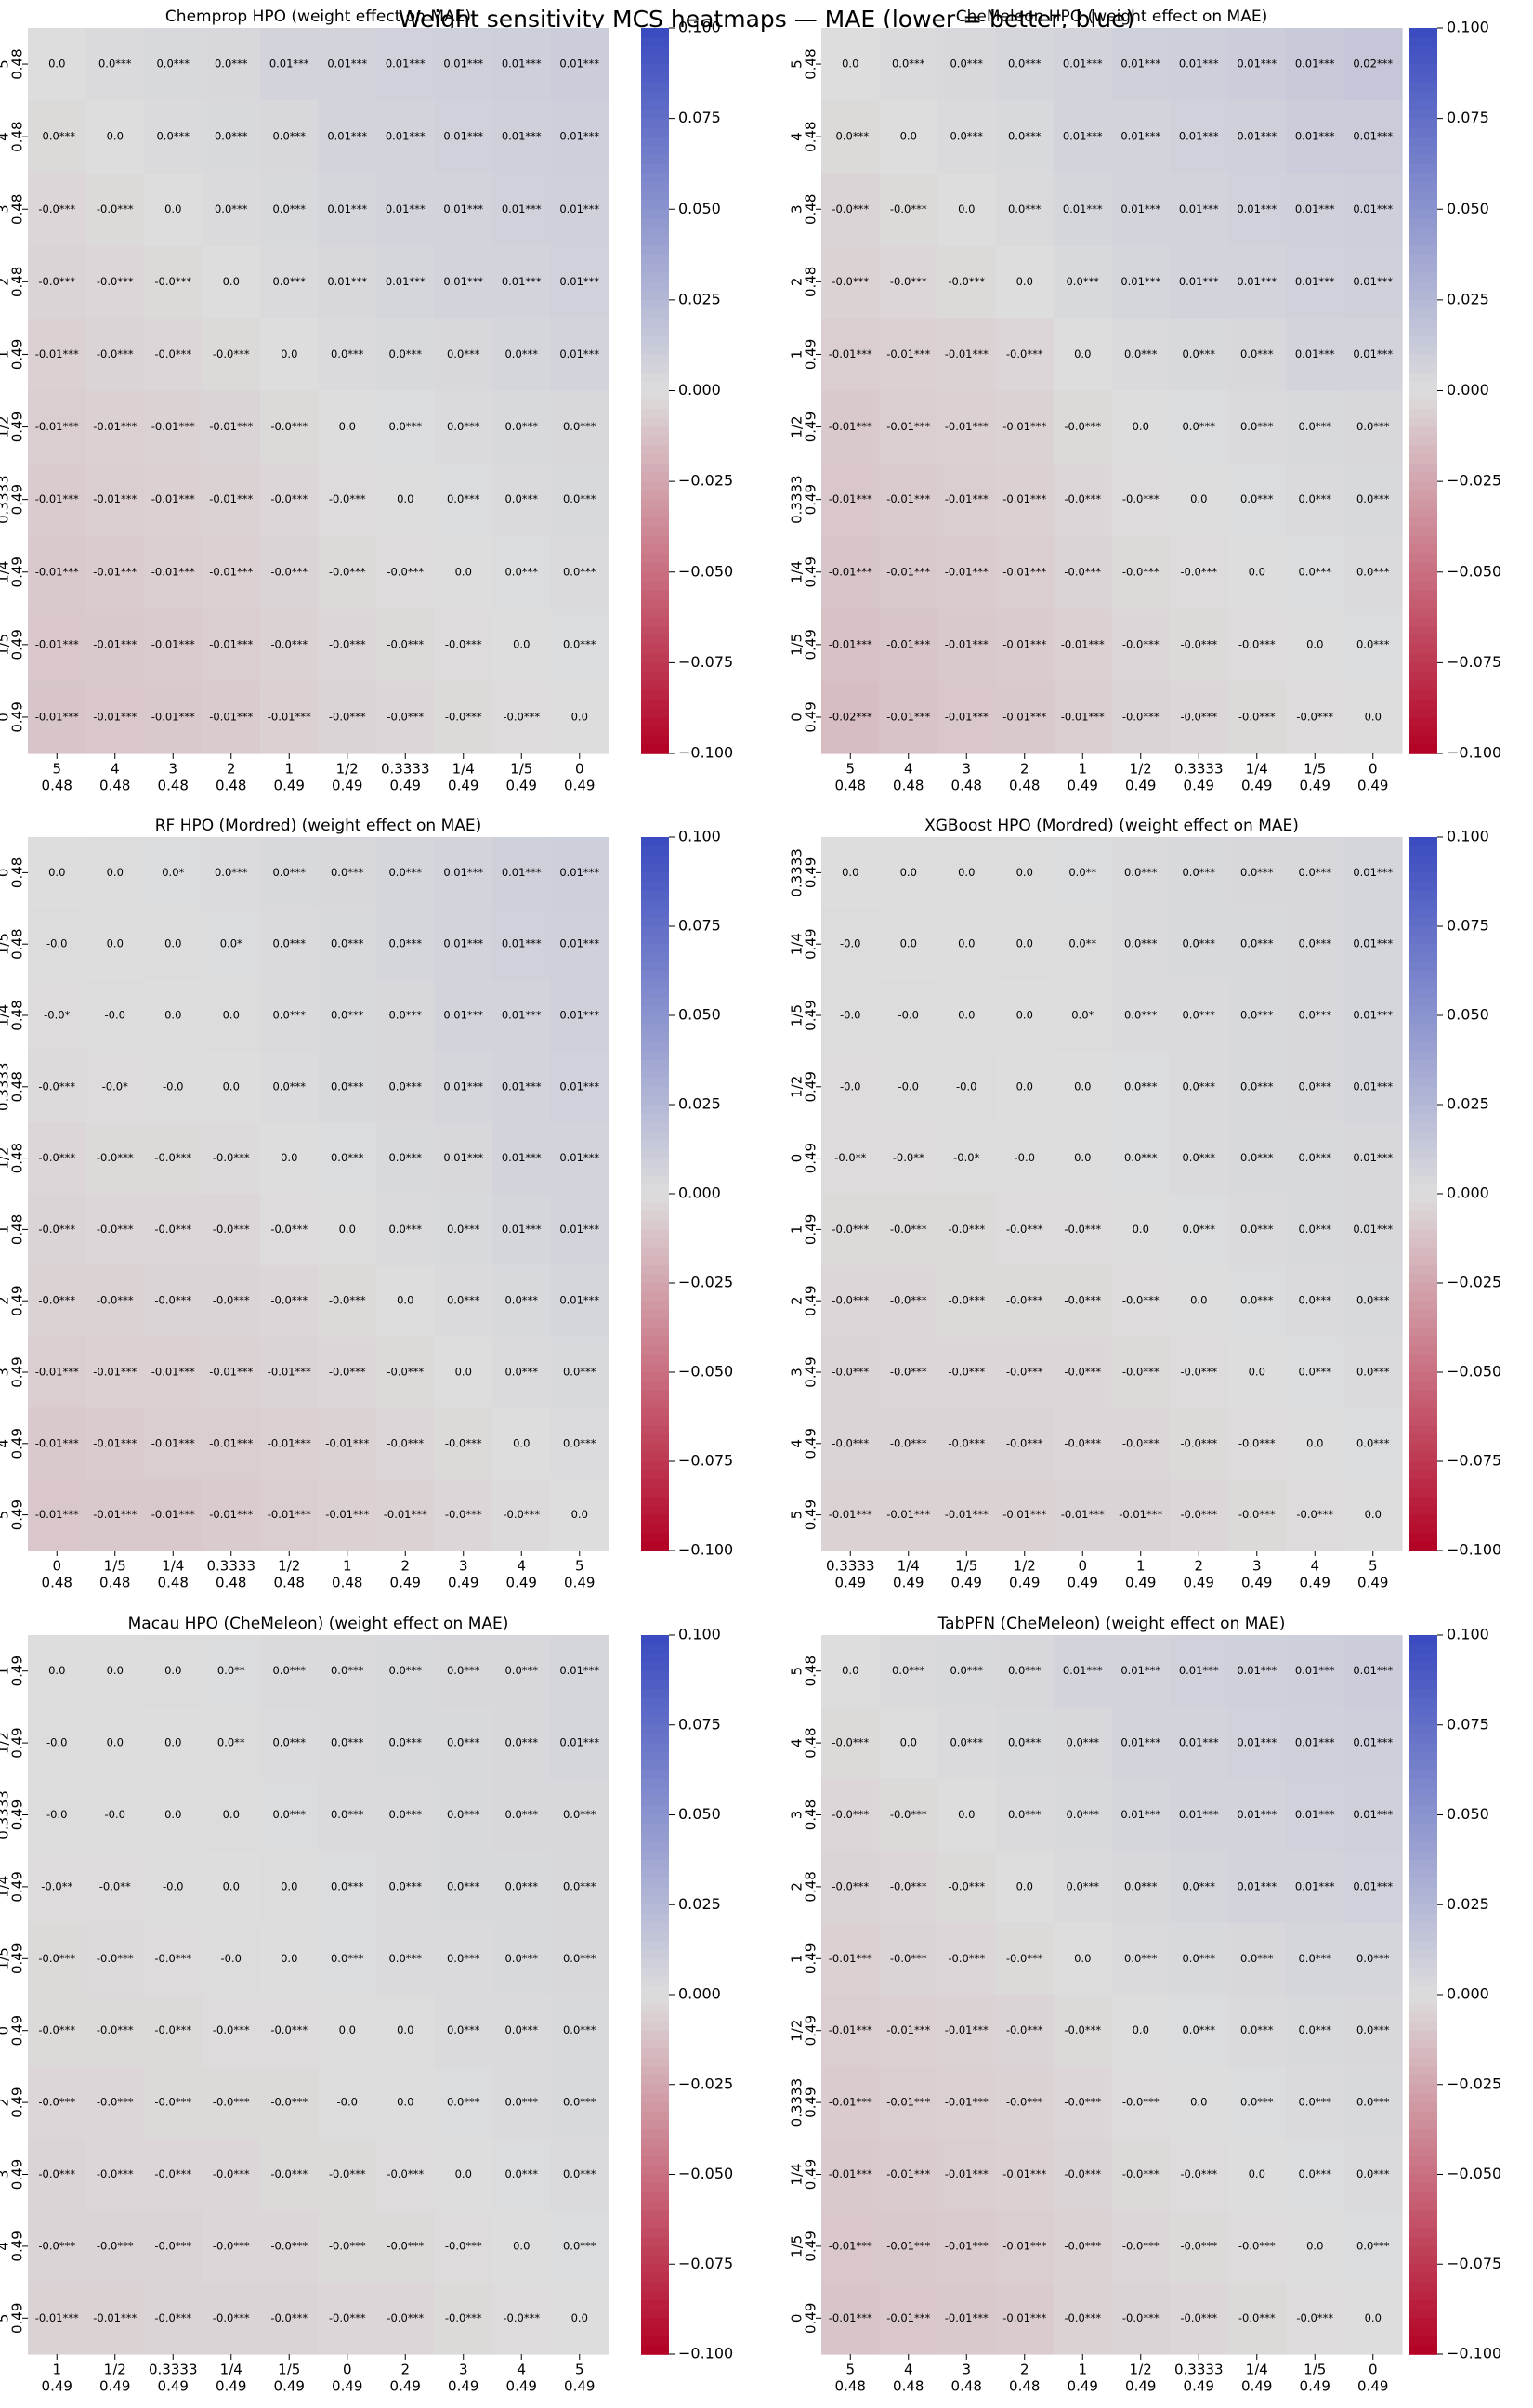 This screenshot has width=1533, height=2408. I want to click on cell-annotation: 0.0*, so click(231, 943).